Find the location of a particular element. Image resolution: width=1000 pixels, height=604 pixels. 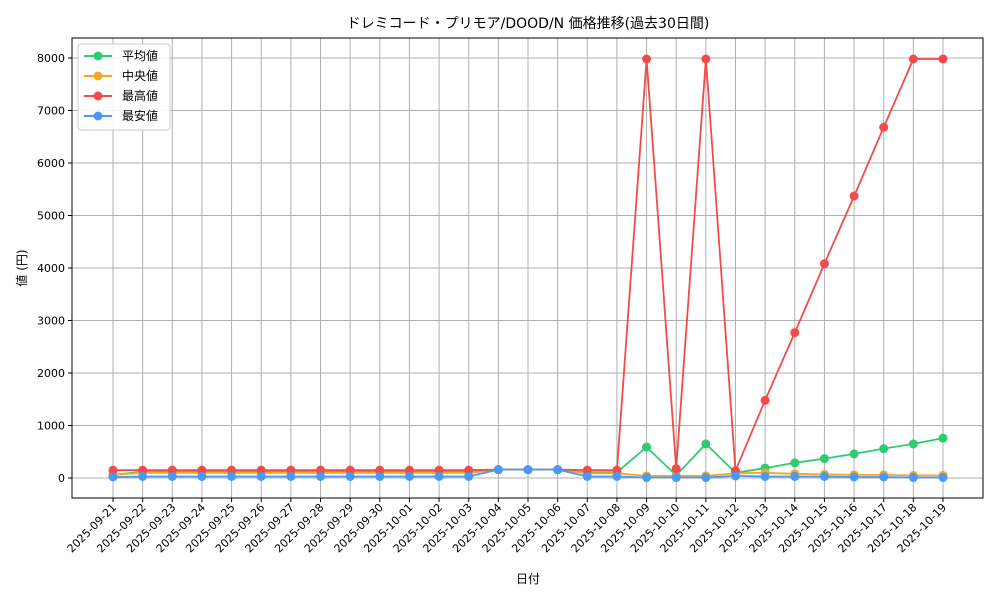

y-tick-label: 7000 is located at coordinates (51, 110).